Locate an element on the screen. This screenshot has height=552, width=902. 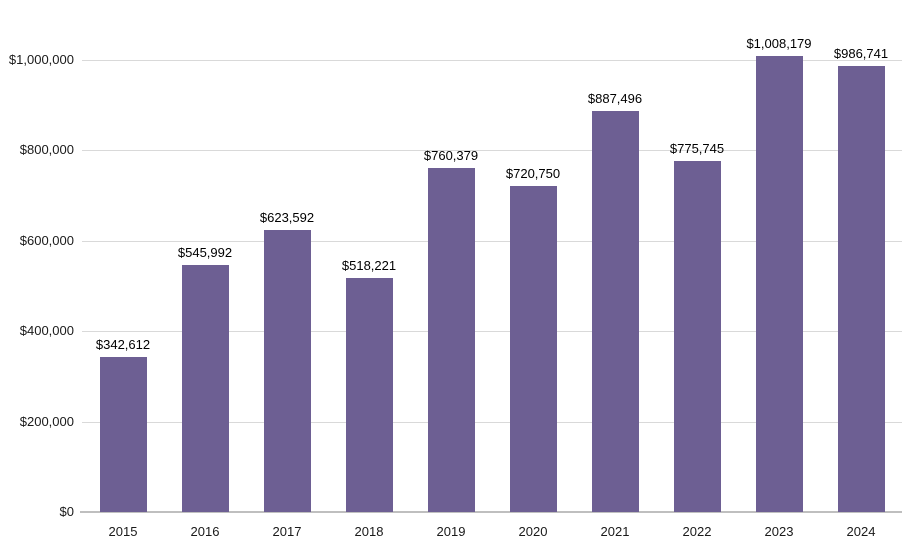
y-axis-tick-label: $600,000 is located at coordinates (46, 240).